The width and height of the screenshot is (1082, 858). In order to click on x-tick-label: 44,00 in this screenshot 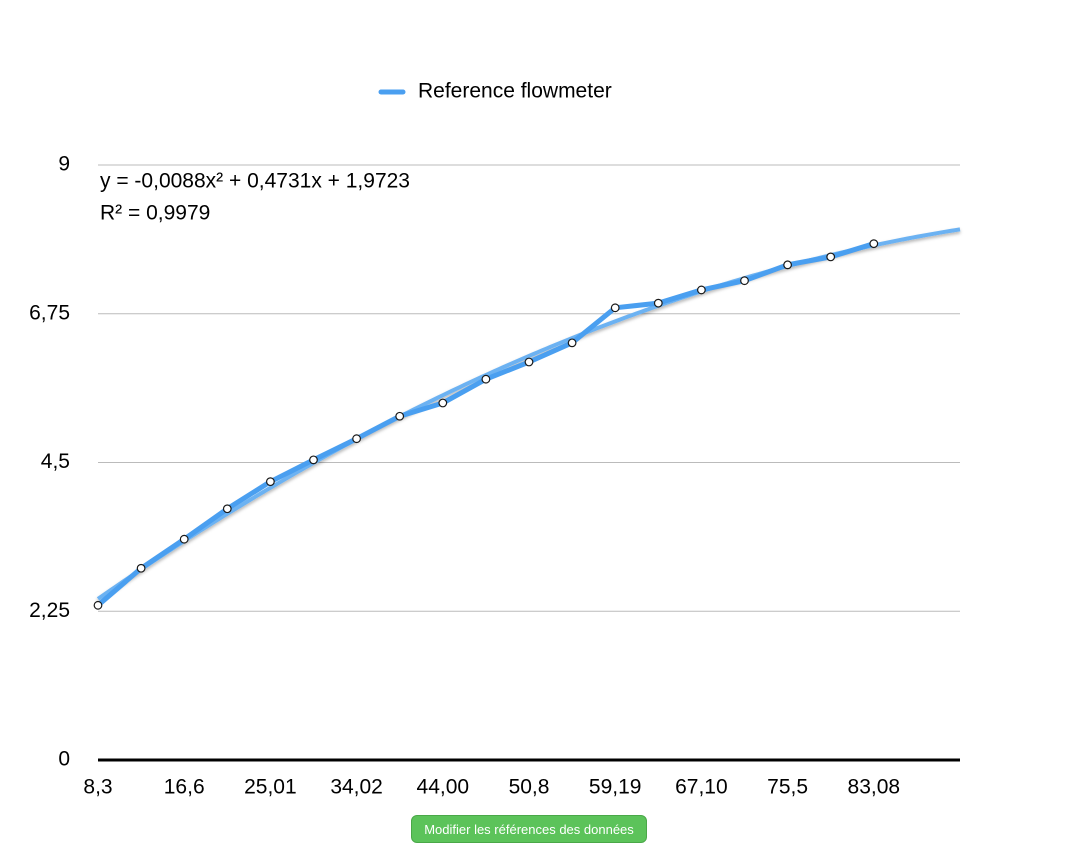, I will do `click(443, 787)`.